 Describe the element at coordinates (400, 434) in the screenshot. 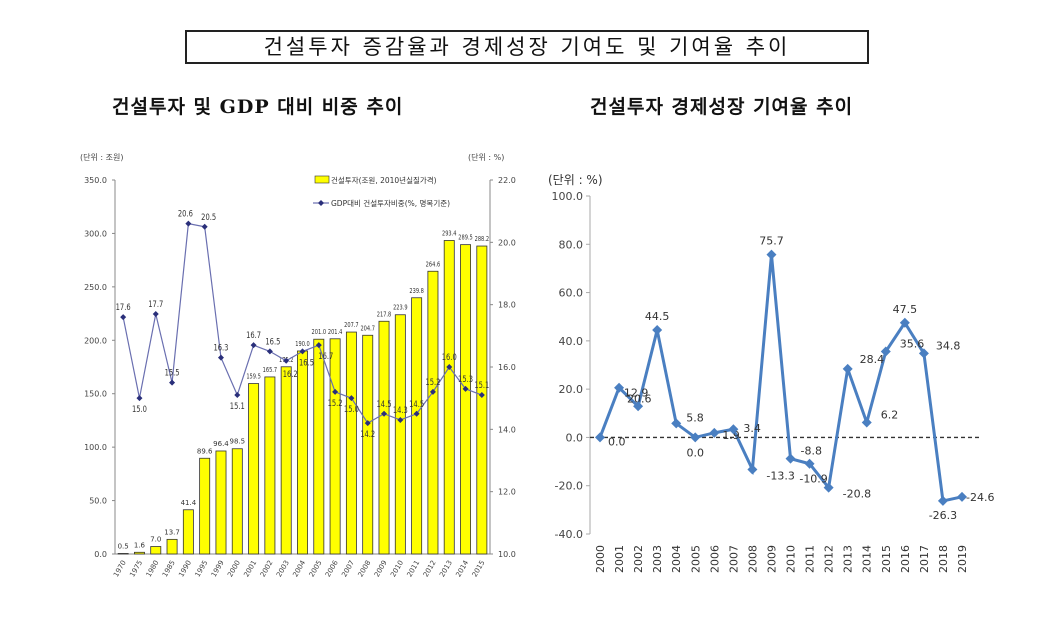

I see `bar-2010` at that location.